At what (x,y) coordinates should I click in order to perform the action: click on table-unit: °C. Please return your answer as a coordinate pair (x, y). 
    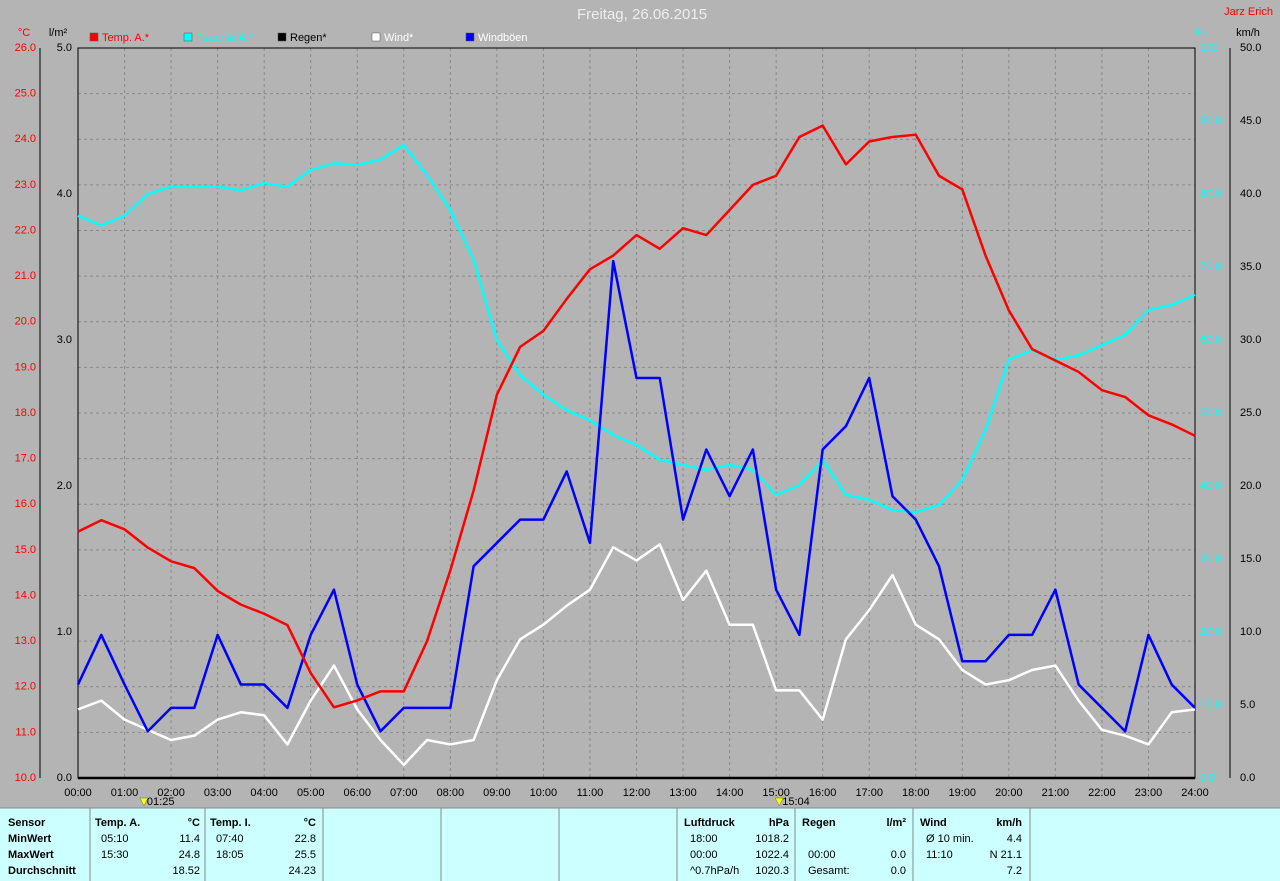
    Looking at the image, I should click on (194, 823).